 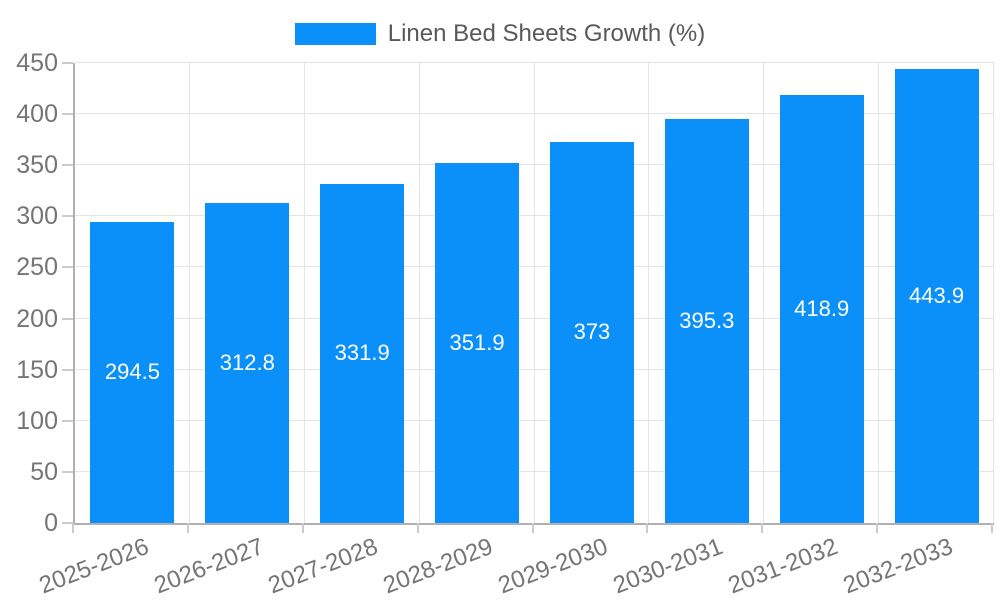 What do you see at coordinates (37, 216) in the screenshot?
I see `y-axis-tick-label: 300` at bounding box center [37, 216].